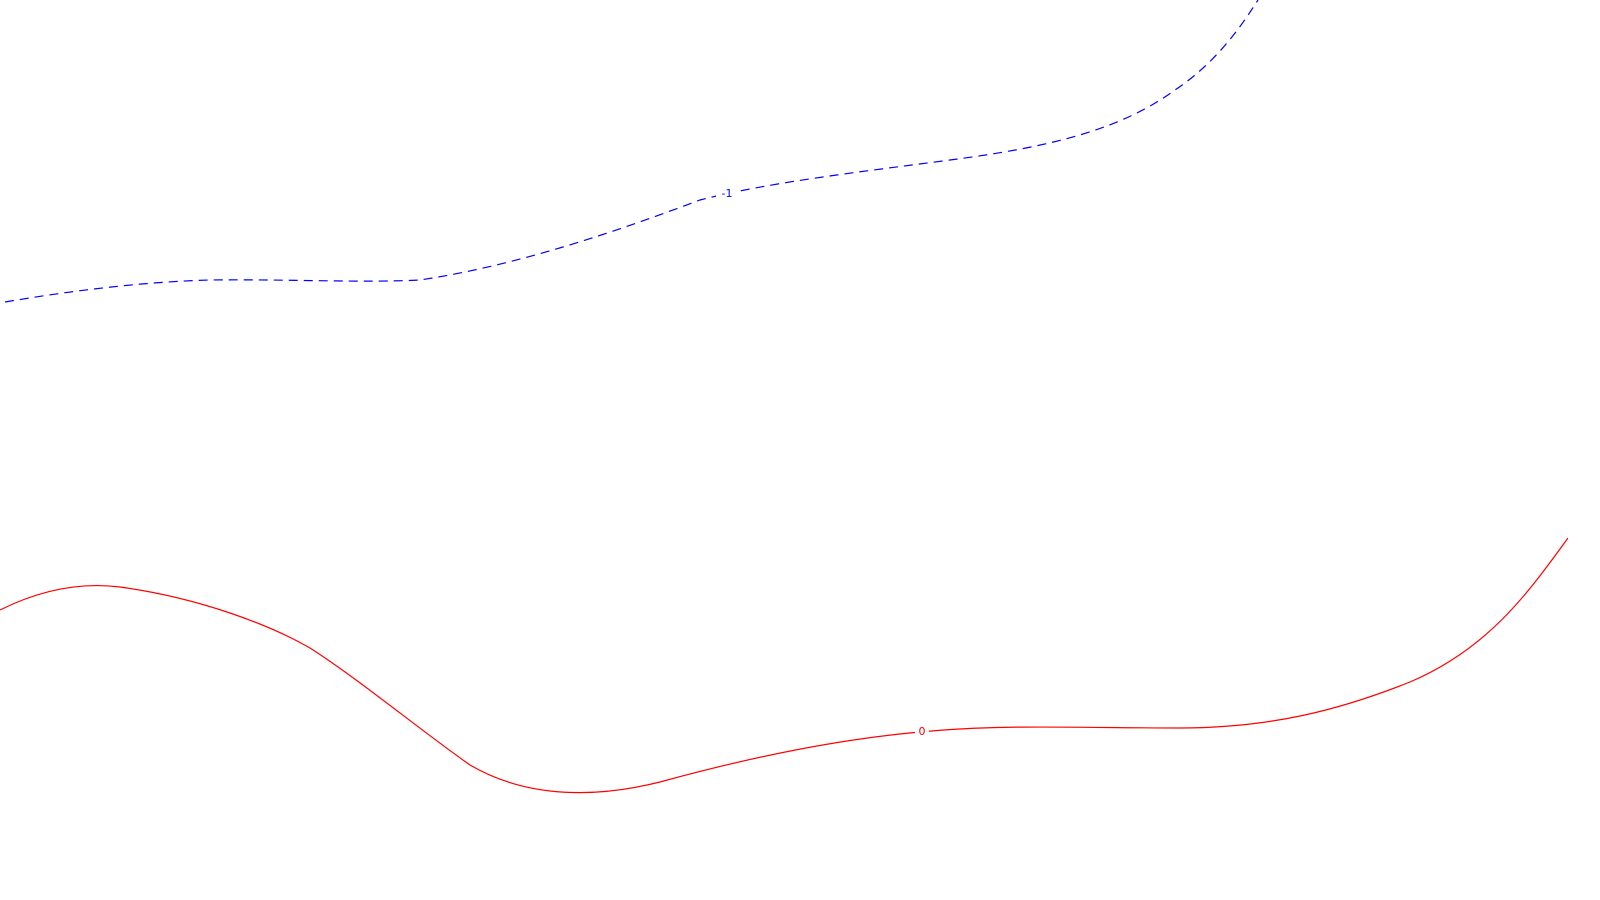 This screenshot has height=900, width=1600. I want to click on contour-label-zero: 0, so click(922, 731).